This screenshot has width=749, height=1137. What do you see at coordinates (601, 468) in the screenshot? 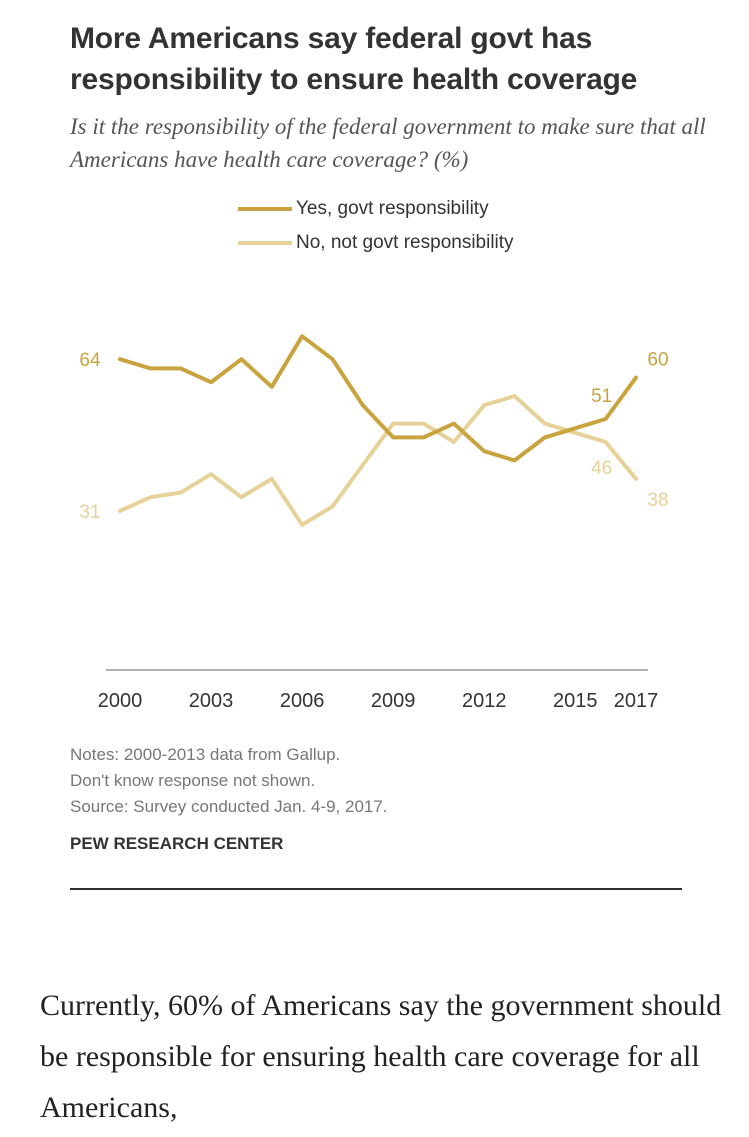
I see `data-label: 46` at bounding box center [601, 468].